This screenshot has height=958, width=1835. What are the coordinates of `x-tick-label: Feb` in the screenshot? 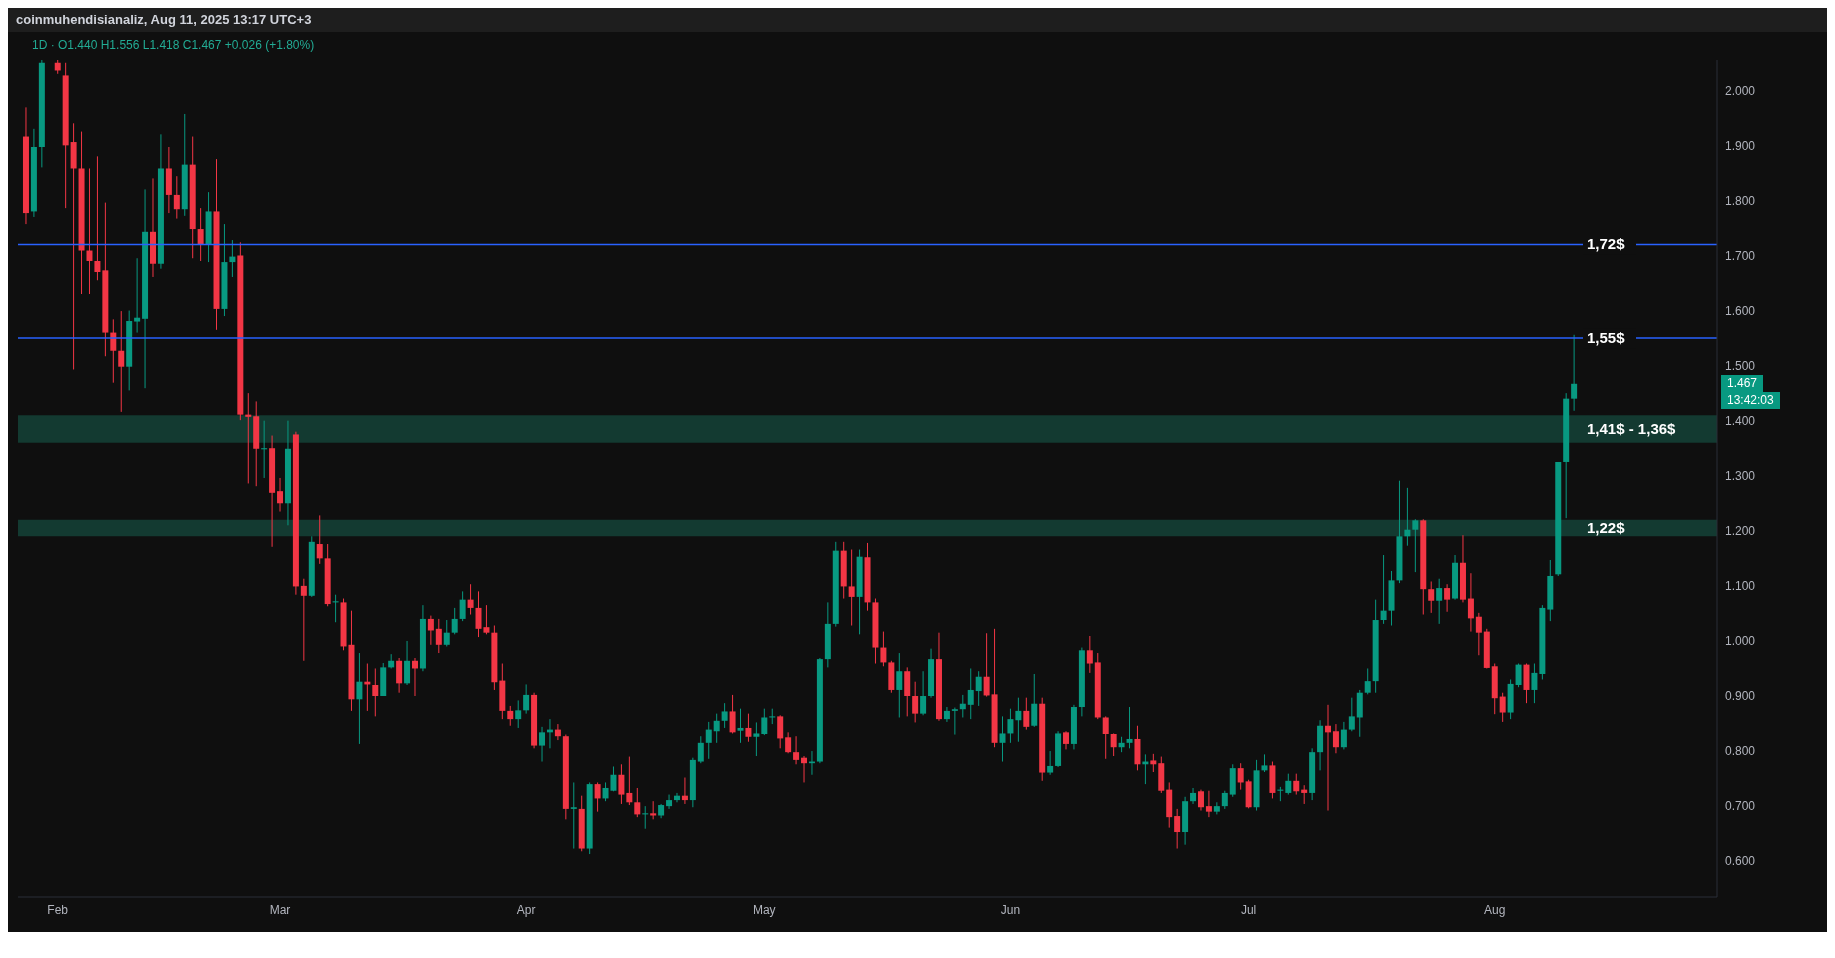 It's located at (58, 909).